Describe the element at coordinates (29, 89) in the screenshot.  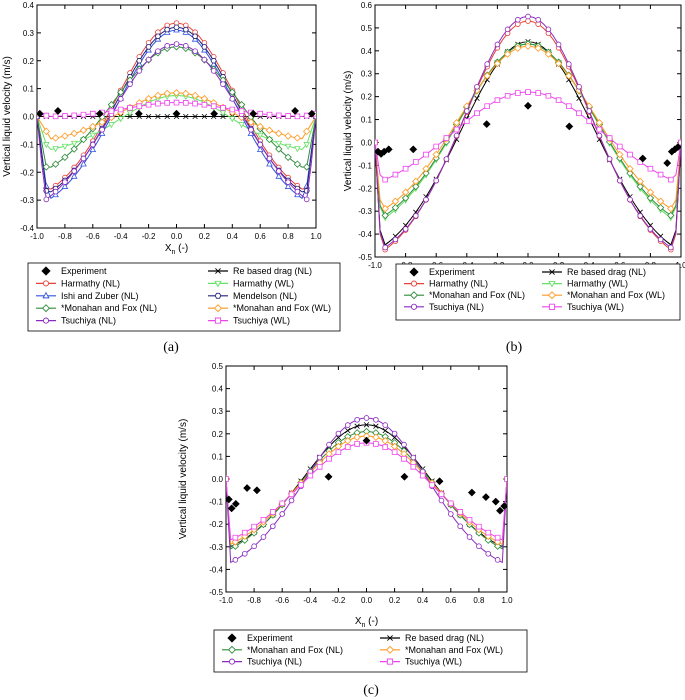
I see `y-tick-label: 0.1` at that location.